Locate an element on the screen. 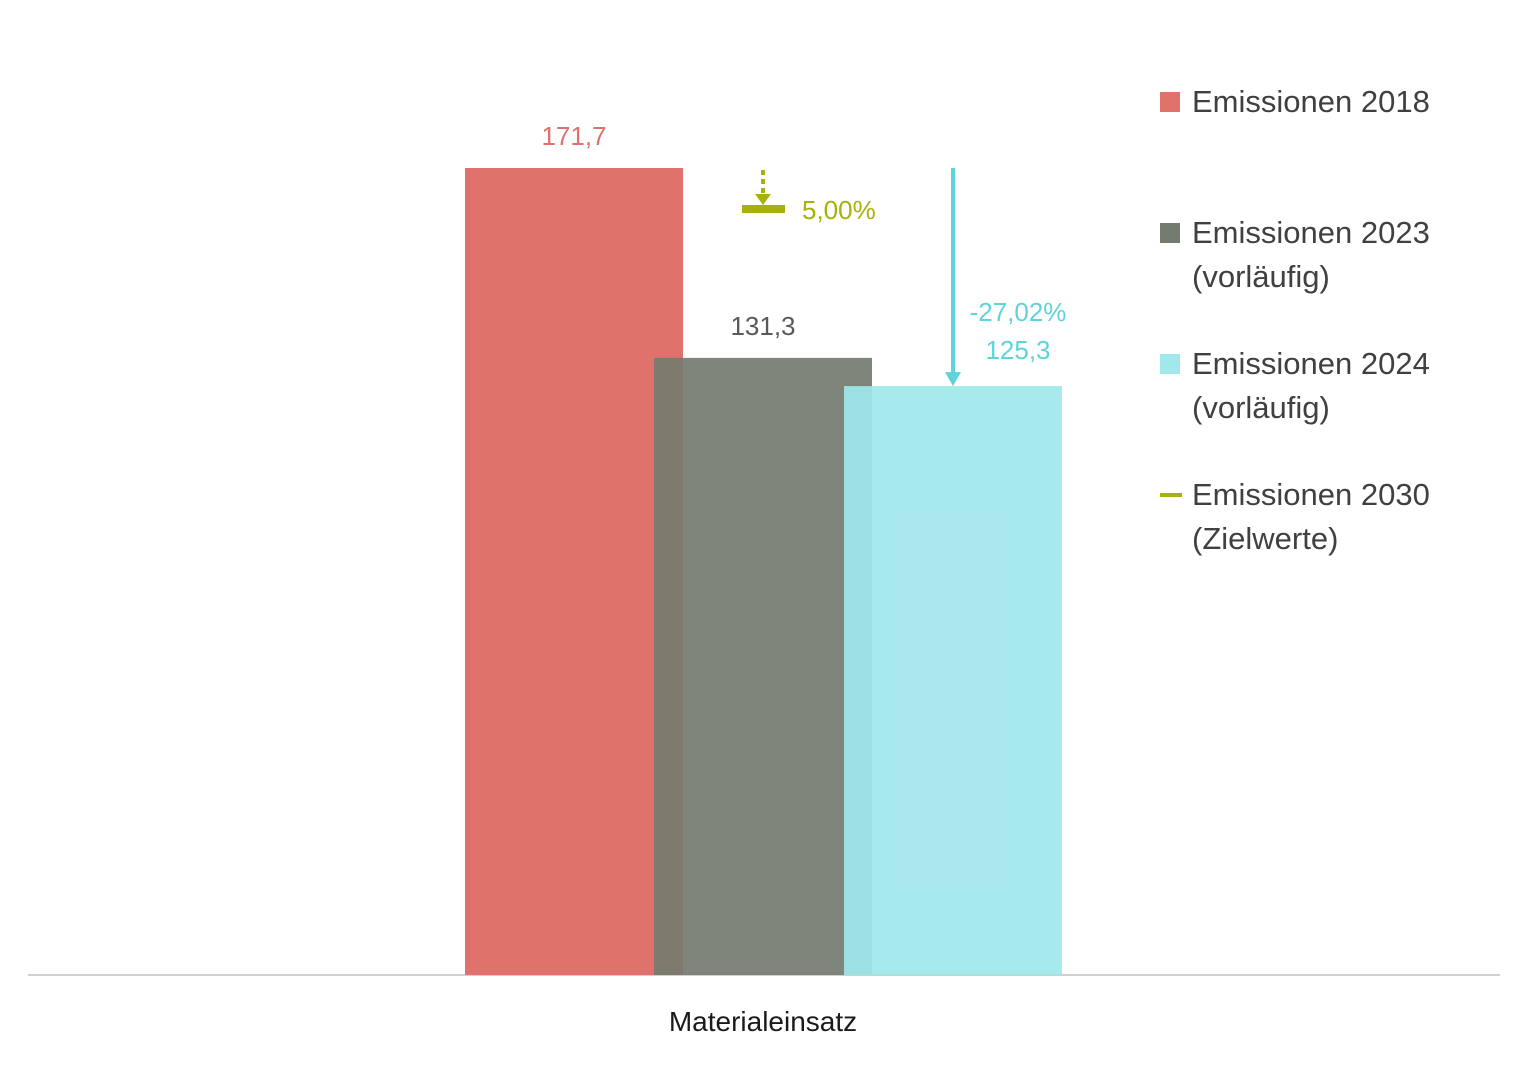 This screenshot has width=1540, height=1080. legend-swatch-2023 is located at coordinates (1170, 233).